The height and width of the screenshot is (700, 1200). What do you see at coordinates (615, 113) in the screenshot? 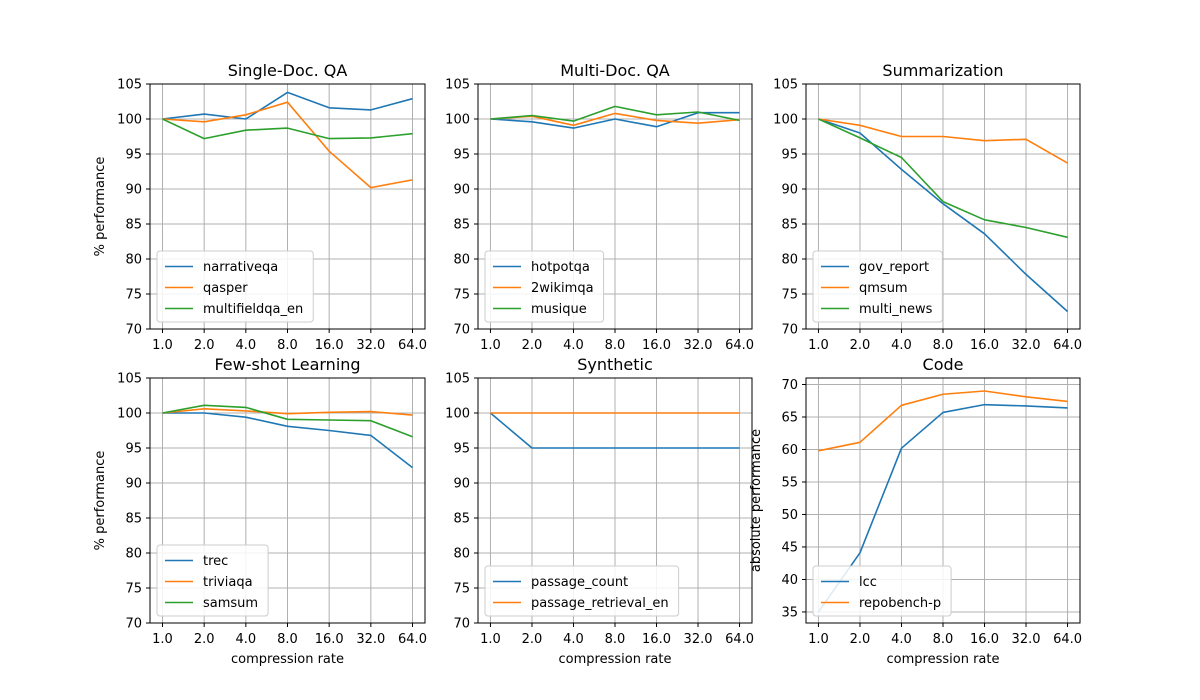
I see `series-line-musique` at bounding box center [615, 113].